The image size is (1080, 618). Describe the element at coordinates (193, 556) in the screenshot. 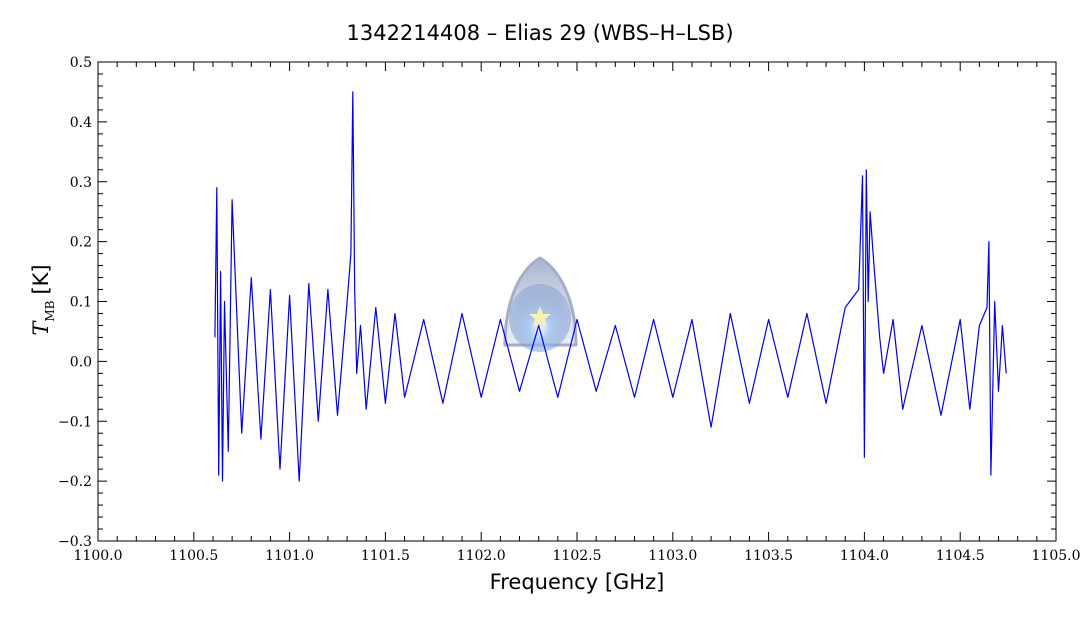

I see `x-tick-label: 1100.5` at that location.